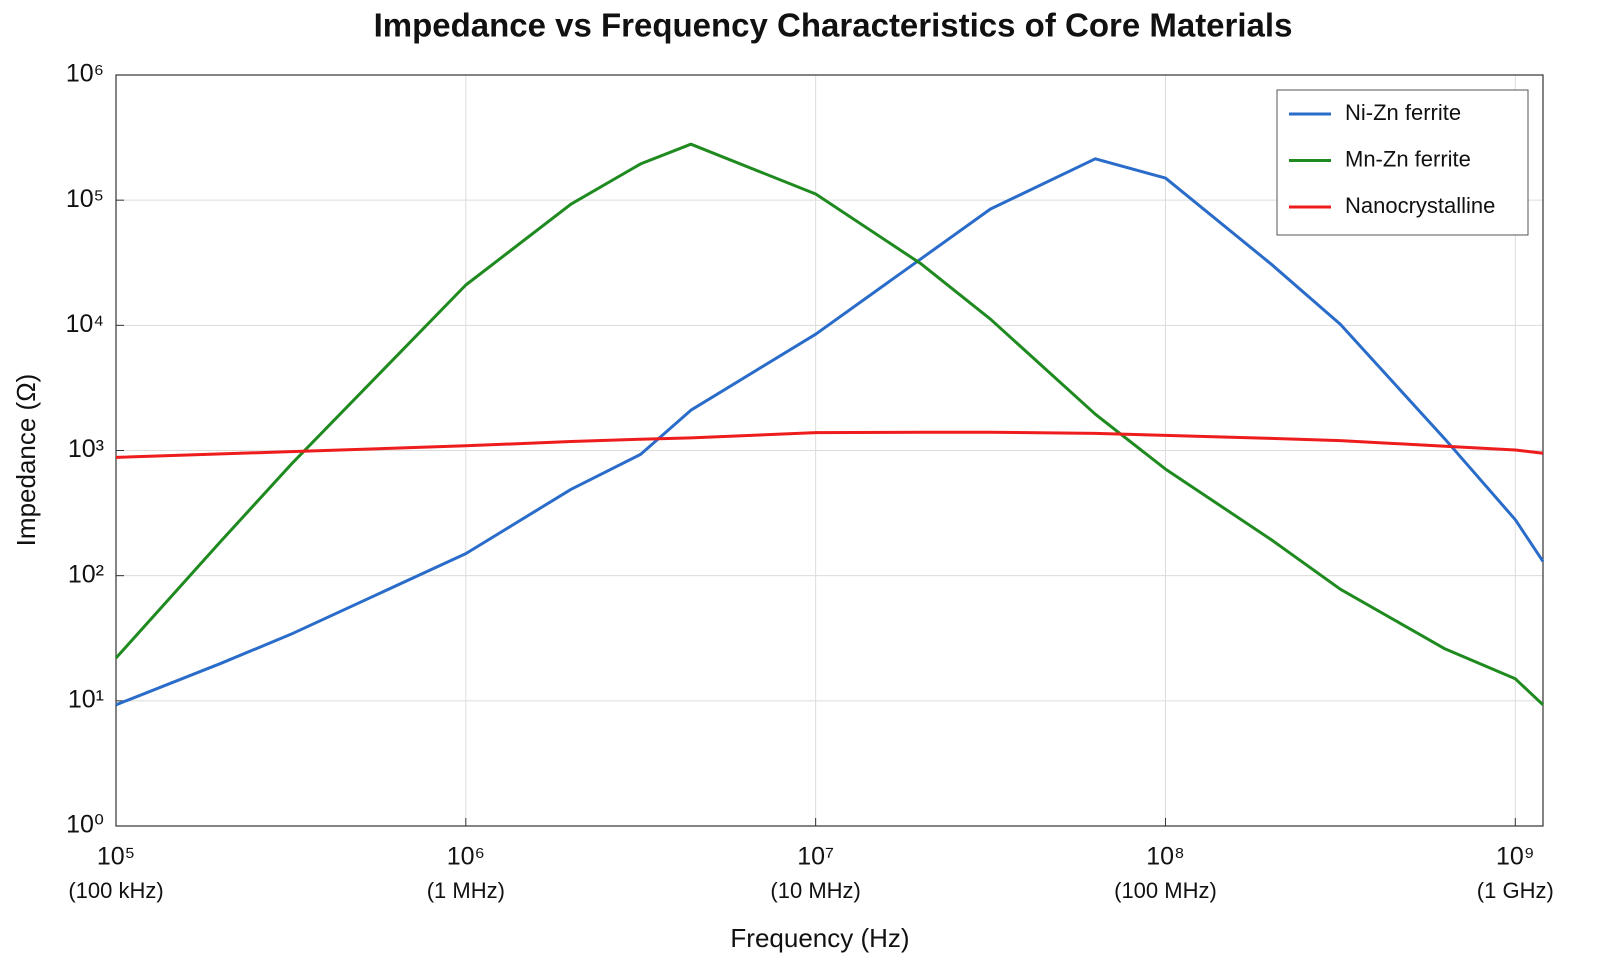 Image resolution: width=1599 pixels, height=964 pixels. What do you see at coordinates (1408, 158) in the screenshot?
I see `legend-label: Mn-Zn ferrite` at bounding box center [1408, 158].